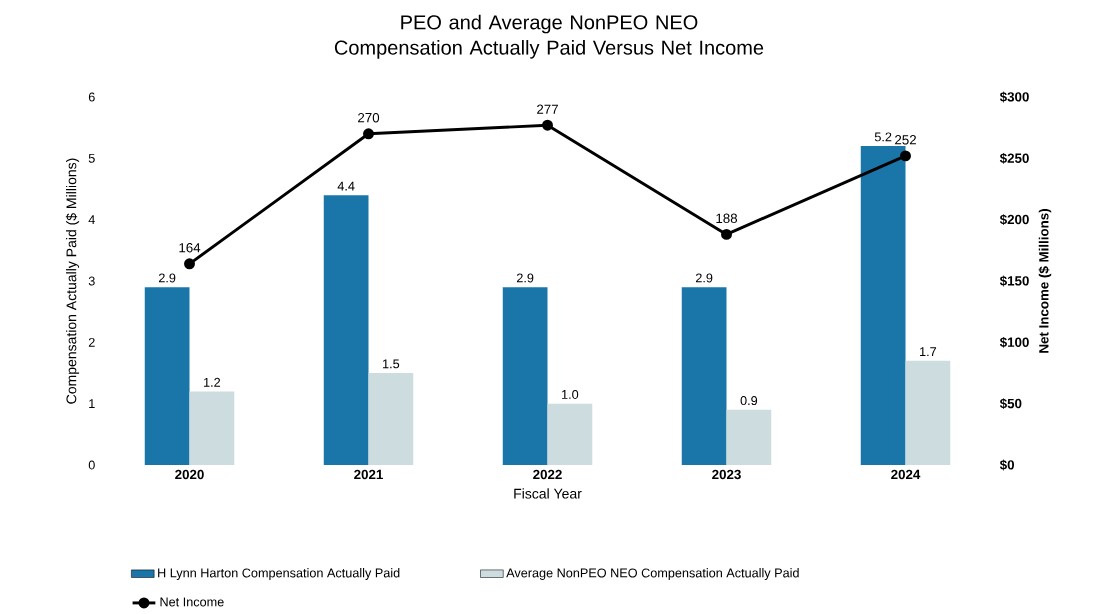 Image resolution: width=1098 pixels, height=614 pixels. I want to click on data-label: 188, so click(727, 218).